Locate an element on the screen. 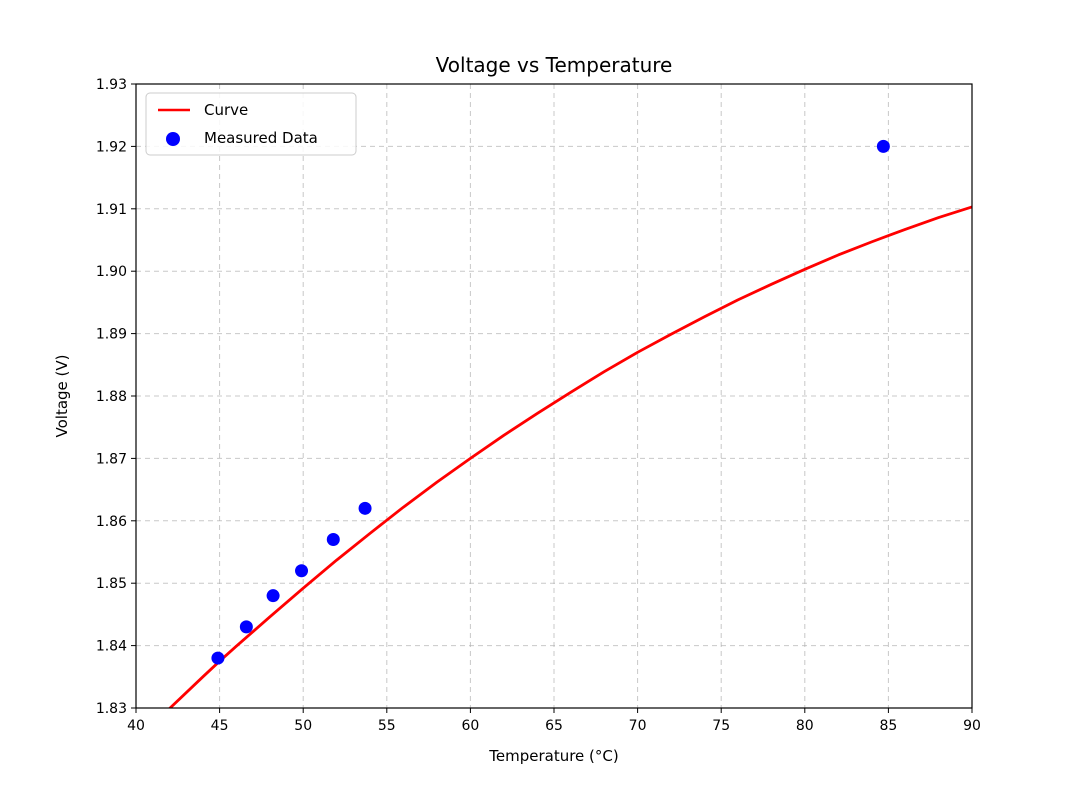 This screenshot has width=1080, height=790. legend: Curve Measured Data is located at coordinates (251, 124).